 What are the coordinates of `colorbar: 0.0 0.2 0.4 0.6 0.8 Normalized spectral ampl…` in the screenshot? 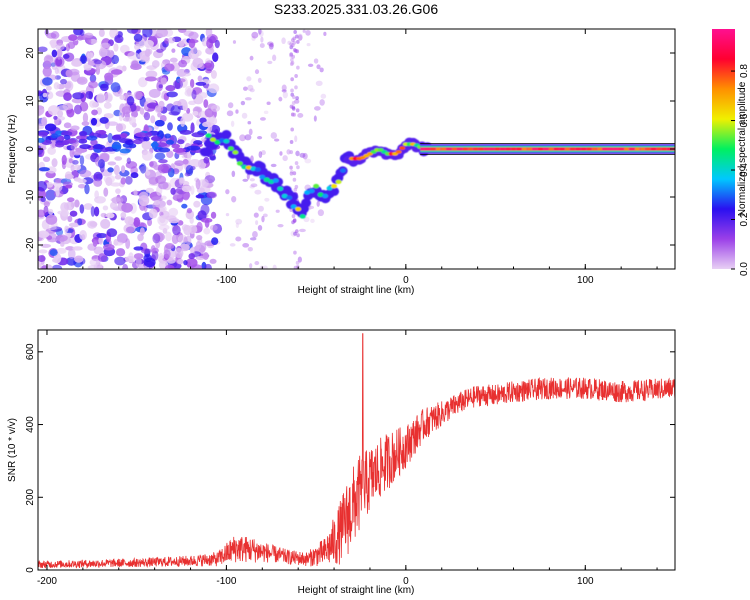 It's located at (731, 152).